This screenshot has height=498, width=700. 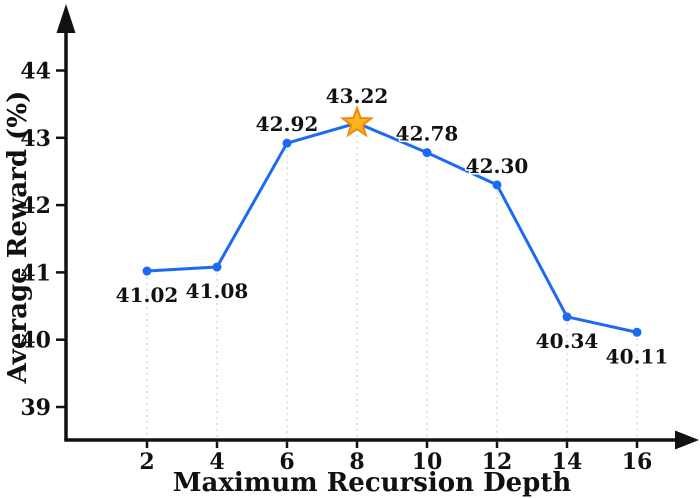 I want to click on data-point-label: 43.22, so click(x=357, y=96).